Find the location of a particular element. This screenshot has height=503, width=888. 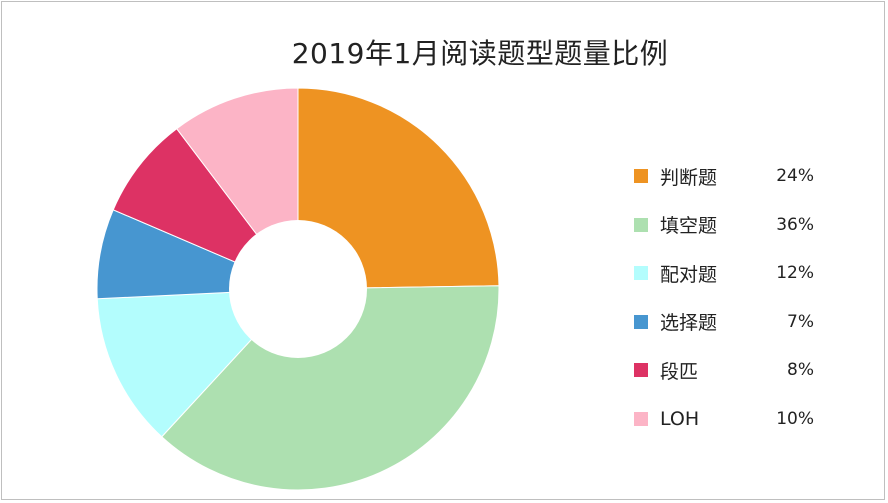

legend-label-2: 填空题 is located at coordinates (689, 226).